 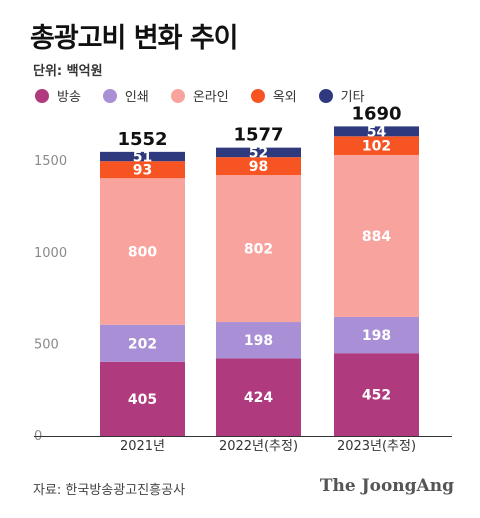 I want to click on legend: 방송 인쇄 온라인 옥외 기타, so click(x=211, y=95).